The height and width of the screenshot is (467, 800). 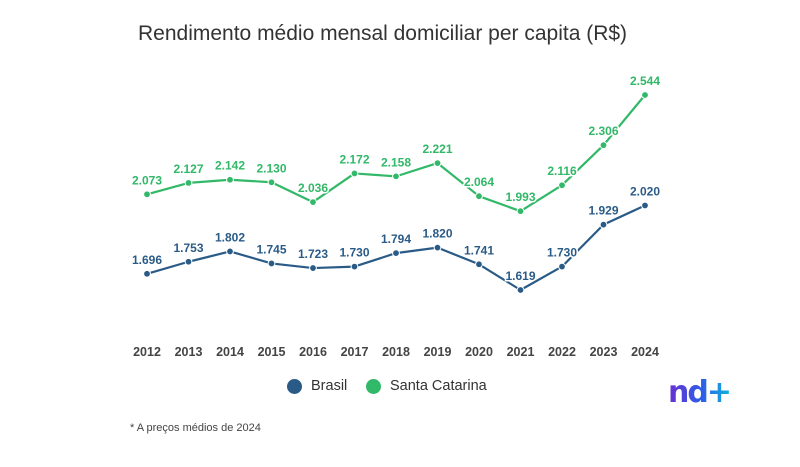 I want to click on legend: Brasil Santa Catarina, so click(x=400, y=390).